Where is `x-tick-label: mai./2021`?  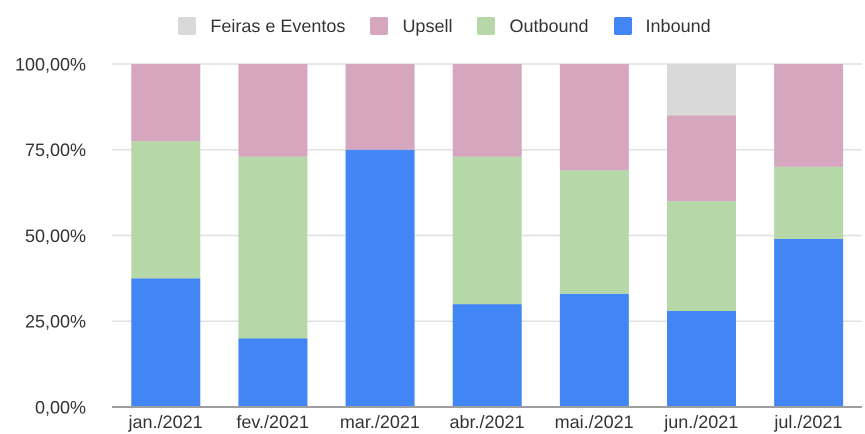 x-tick-label: mai./2021 is located at coordinates (594, 422).